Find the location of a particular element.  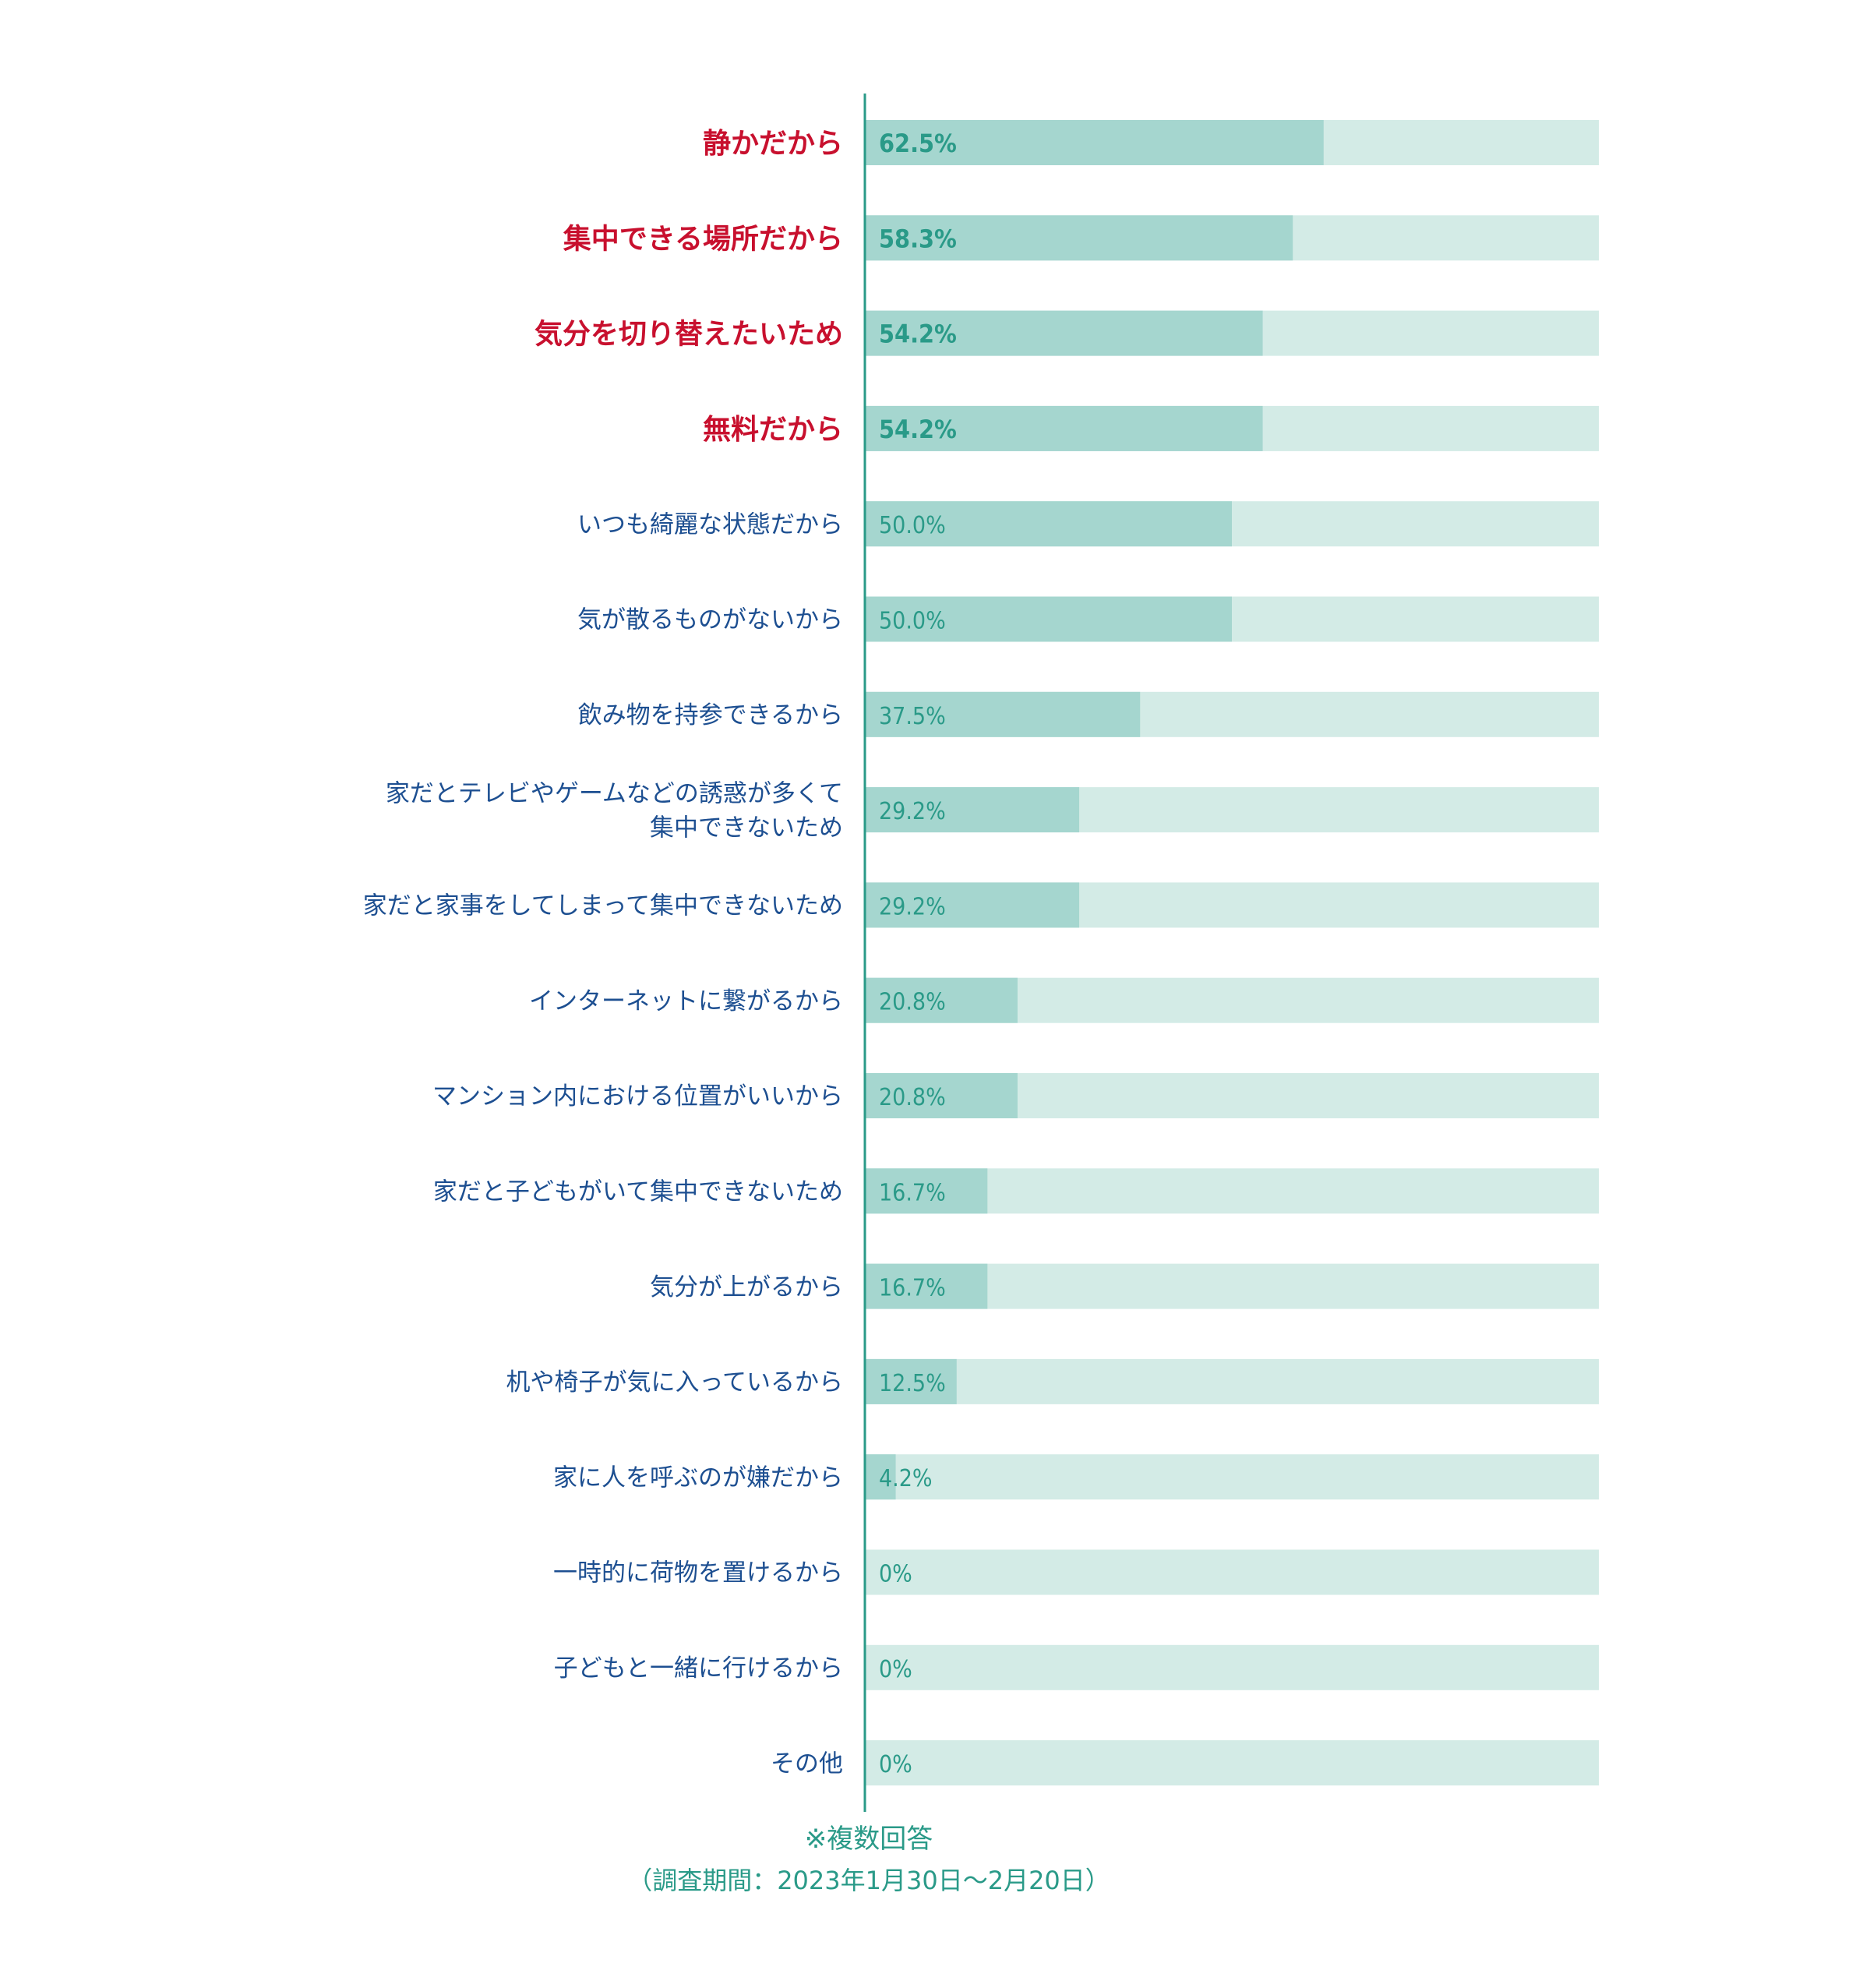

value-label: 58.3% is located at coordinates (918, 239).